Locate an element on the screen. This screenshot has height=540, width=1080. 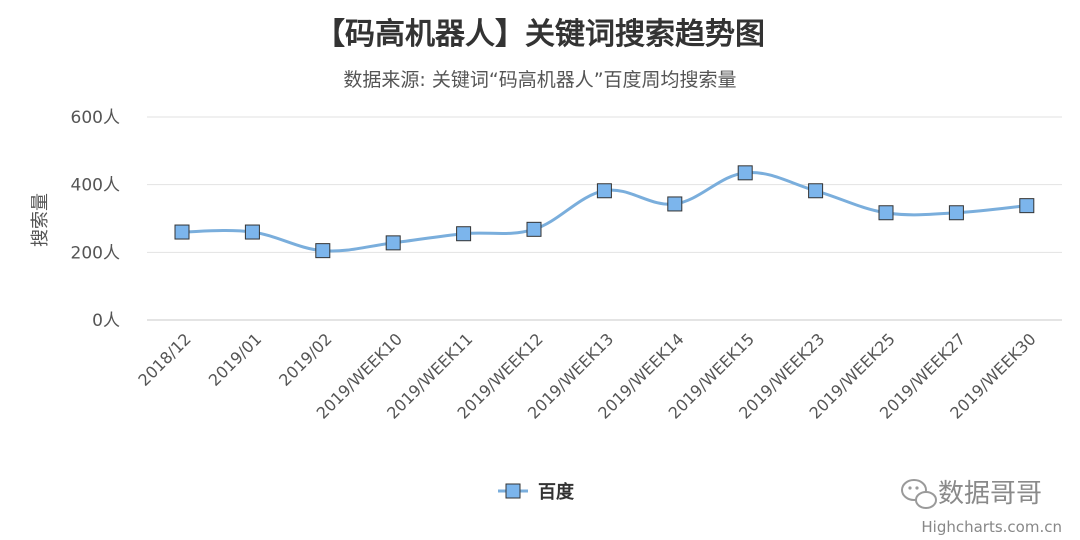
wechat-icon is located at coordinates (919, 494).